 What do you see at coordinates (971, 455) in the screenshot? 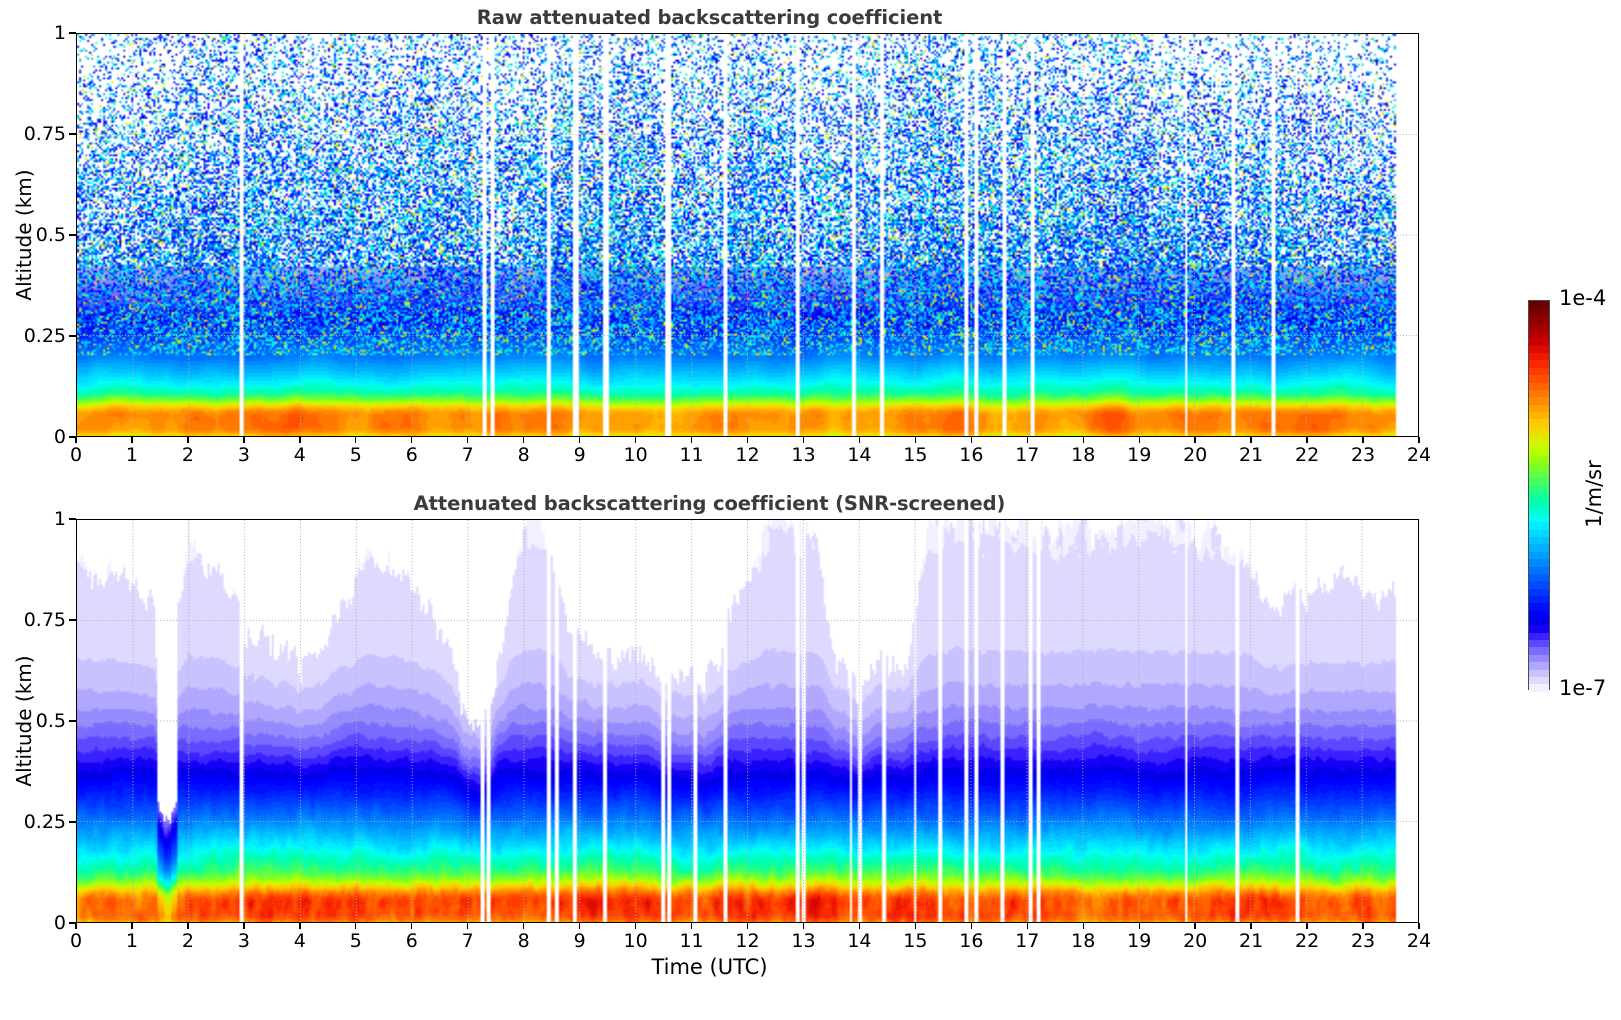
I see `panel-raw-x-tick-16: 16` at bounding box center [971, 455].